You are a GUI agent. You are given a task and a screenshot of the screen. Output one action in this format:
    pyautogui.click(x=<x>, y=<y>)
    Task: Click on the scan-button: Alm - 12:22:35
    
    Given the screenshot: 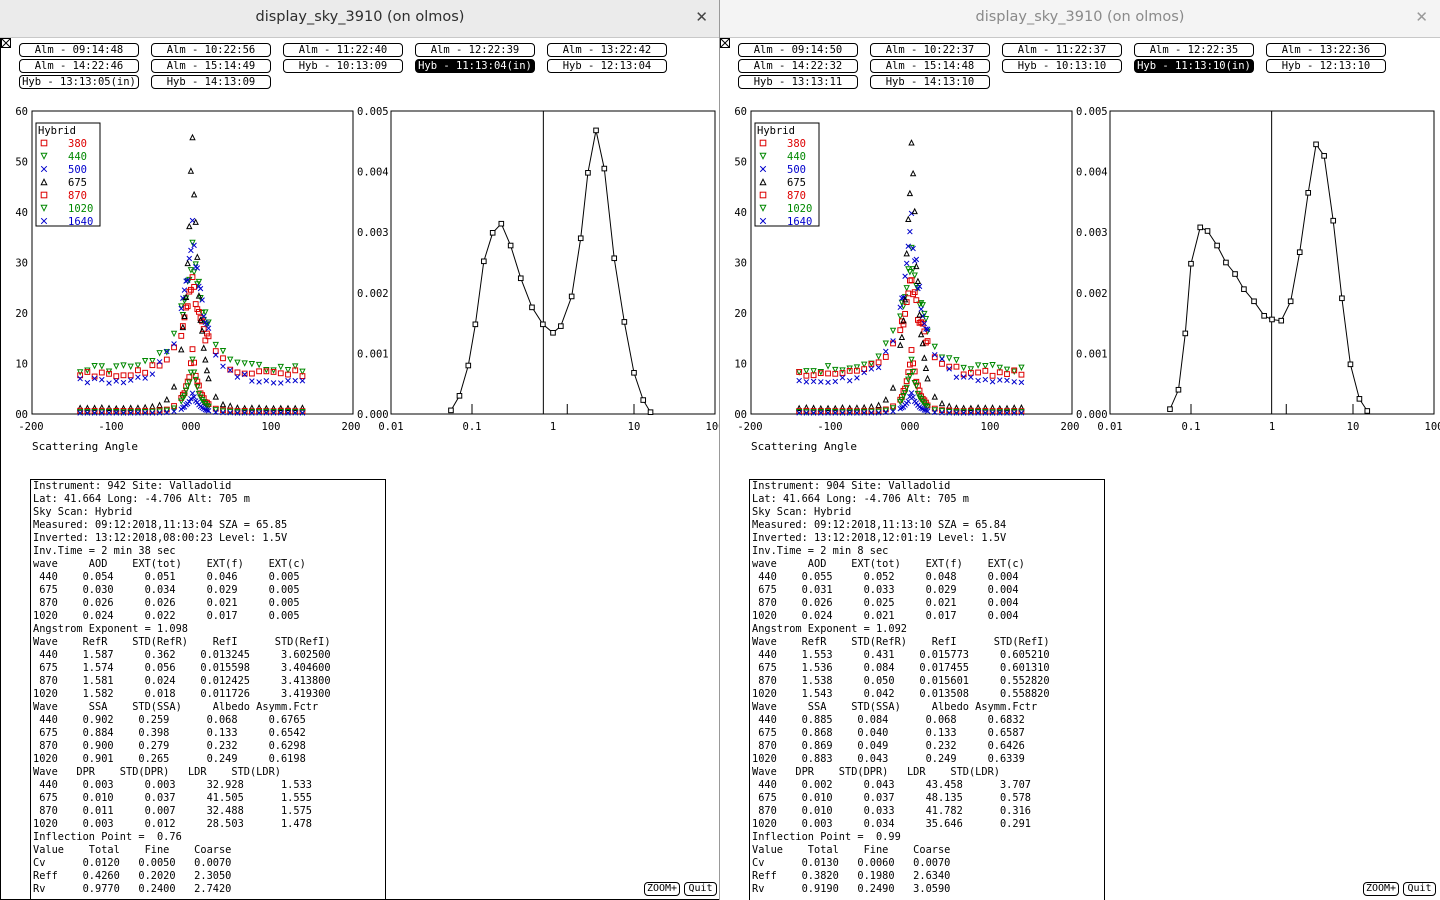 What is the action you would take?
    pyautogui.click(x=1194, y=50)
    